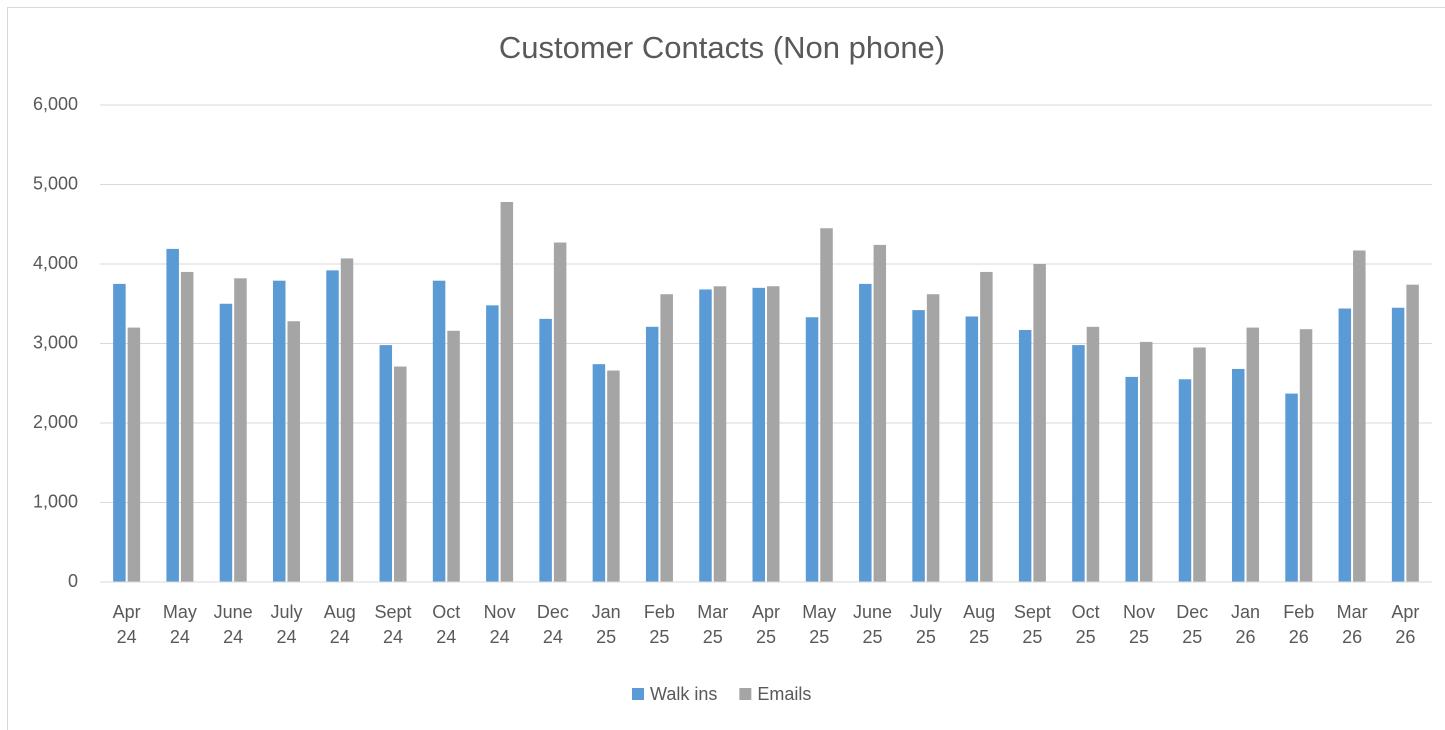 The image size is (1445, 730). Describe the element at coordinates (683, 694) in the screenshot. I see `legend-label: Walk ins` at that location.